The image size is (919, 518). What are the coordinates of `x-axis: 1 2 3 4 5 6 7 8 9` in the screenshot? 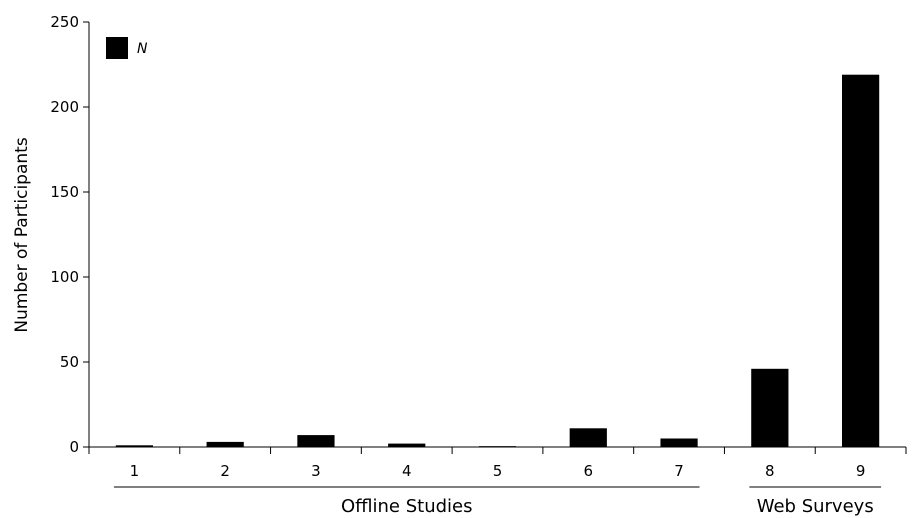 It's located at (497, 463).